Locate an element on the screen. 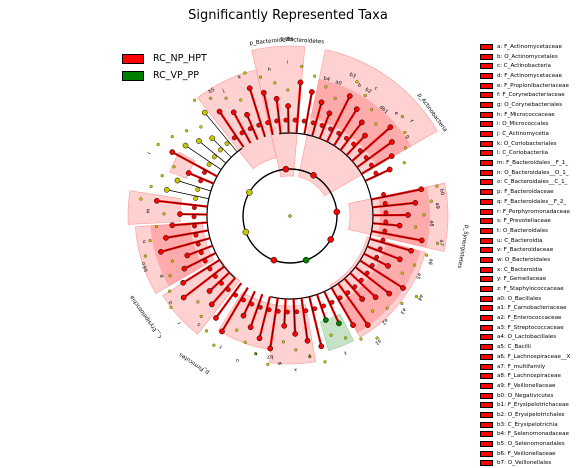 The image size is (576, 468). clade-key-label: b7: O_Veillonellales is located at coordinates (524, 463).